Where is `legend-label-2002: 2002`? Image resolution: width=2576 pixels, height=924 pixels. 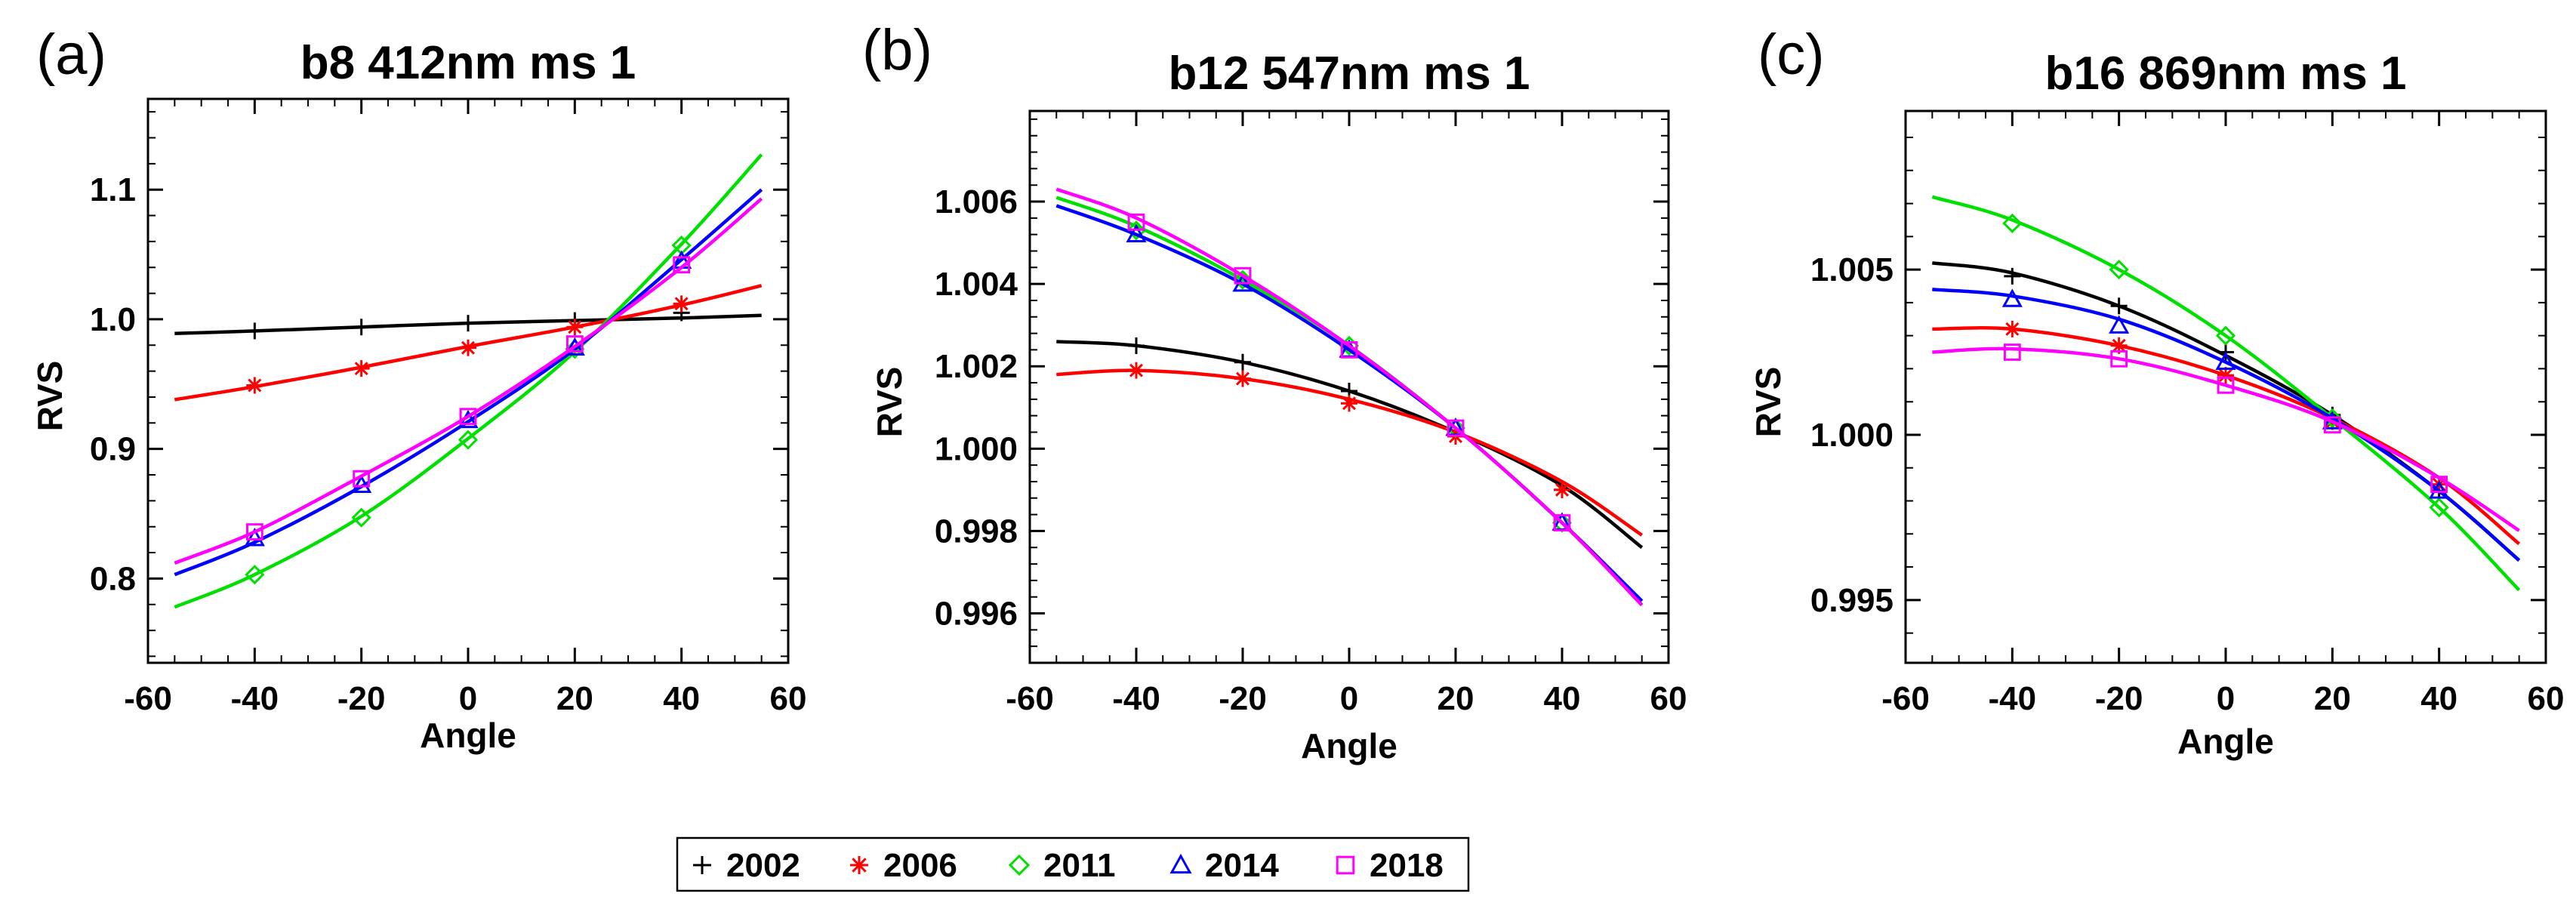 legend-label-2002: 2002 is located at coordinates (763, 865).